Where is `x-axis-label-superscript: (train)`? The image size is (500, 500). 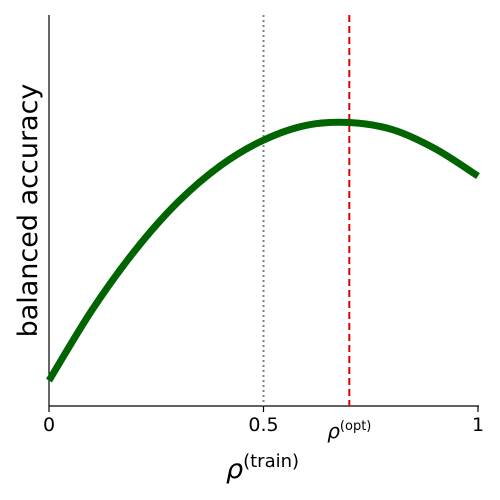 x-axis-label-superscript: (train) is located at coordinates (271, 461).